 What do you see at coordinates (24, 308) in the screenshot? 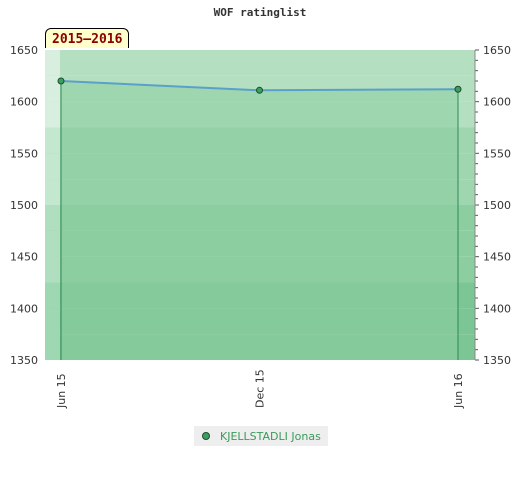
I see `y-tick-label-left: 1400` at bounding box center [24, 308].